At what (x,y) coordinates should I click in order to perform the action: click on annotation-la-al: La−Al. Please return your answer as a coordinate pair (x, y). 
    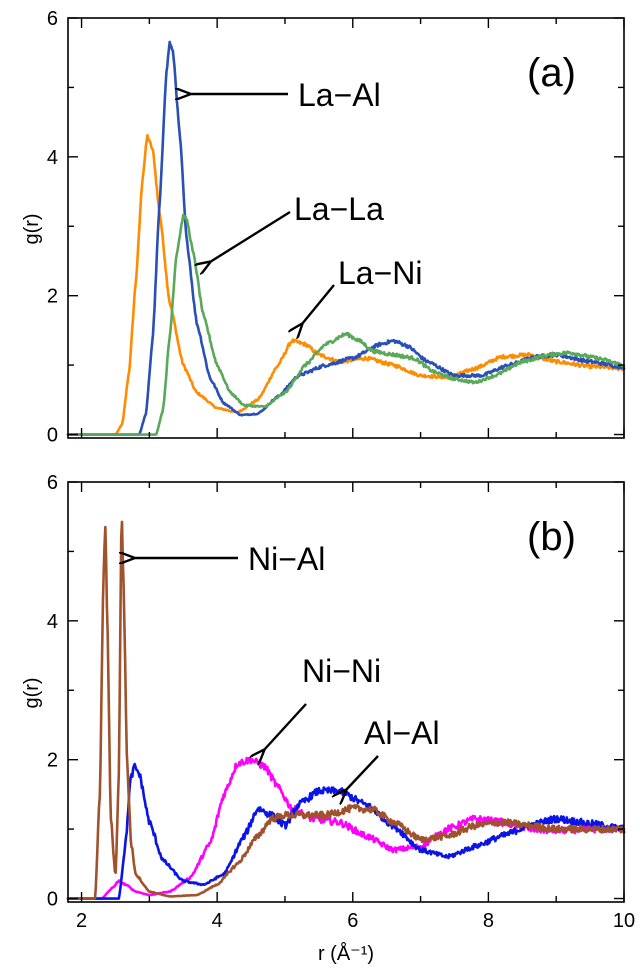
    Looking at the image, I should click on (339, 95).